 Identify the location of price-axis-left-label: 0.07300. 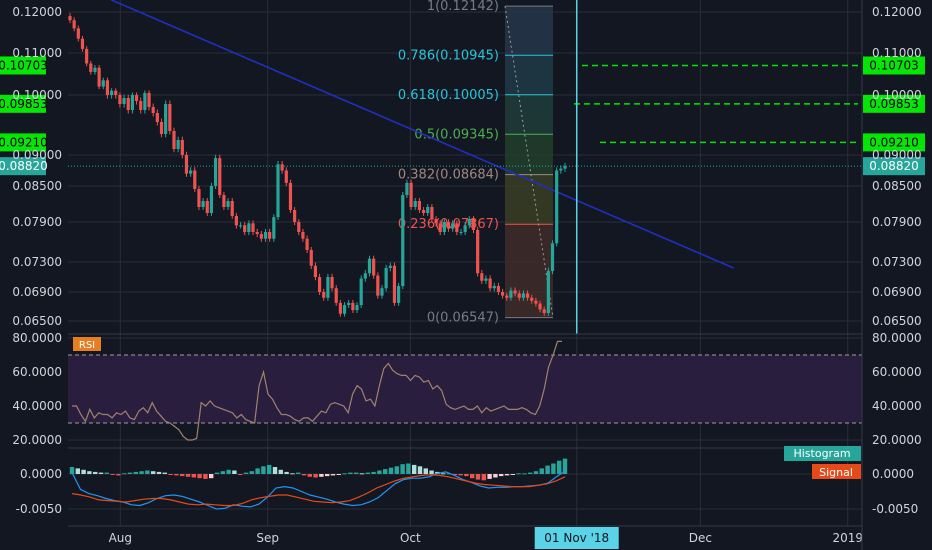
(37, 262).